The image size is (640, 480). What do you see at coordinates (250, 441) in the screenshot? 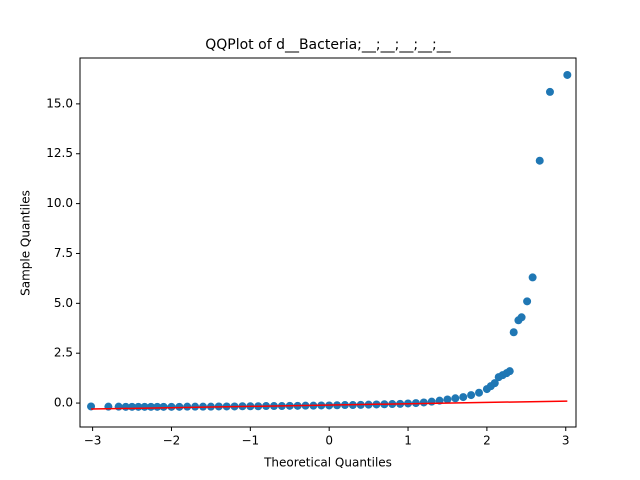
I see `x-tick-label: −1` at bounding box center [250, 441].